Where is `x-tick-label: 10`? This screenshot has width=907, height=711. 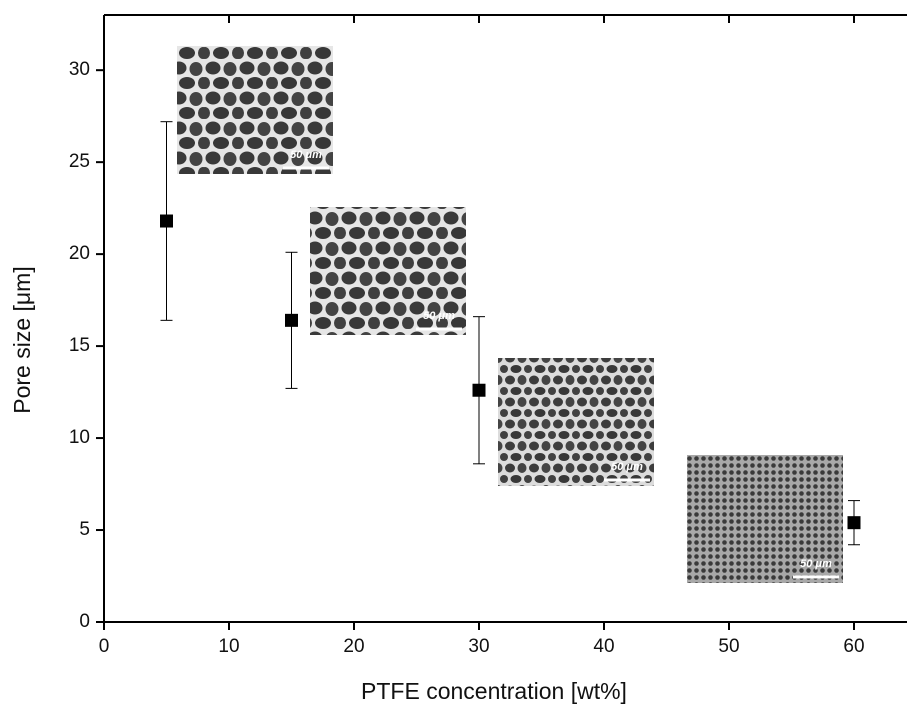 x-tick-label: 10 is located at coordinates (228, 646).